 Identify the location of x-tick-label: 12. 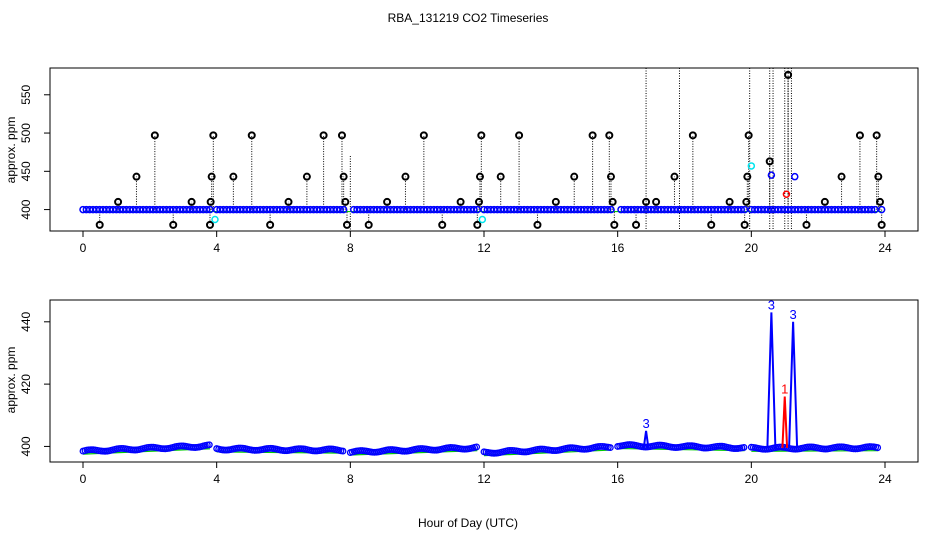
(484, 479).